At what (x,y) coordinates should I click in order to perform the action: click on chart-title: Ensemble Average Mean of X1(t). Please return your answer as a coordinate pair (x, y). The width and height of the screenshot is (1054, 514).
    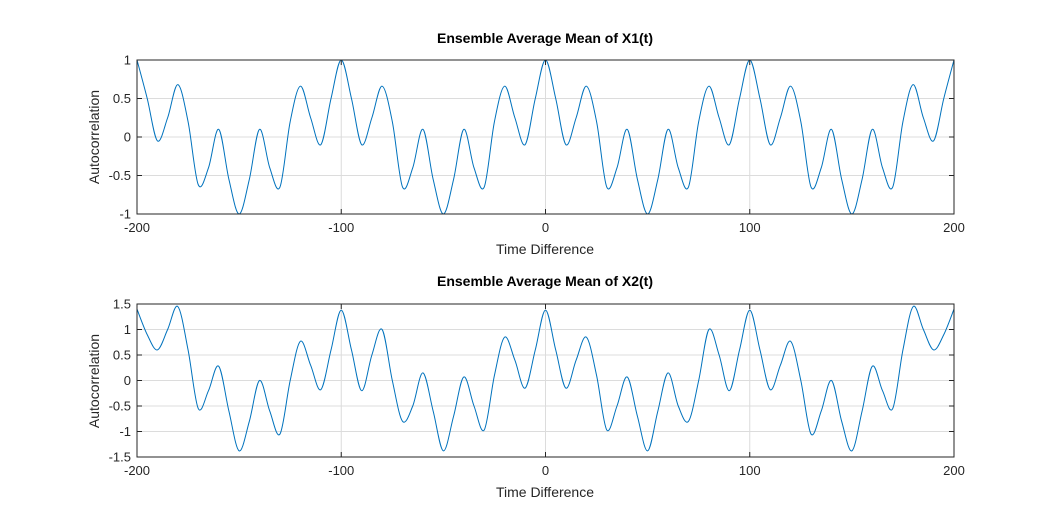
    Looking at the image, I should click on (545, 38).